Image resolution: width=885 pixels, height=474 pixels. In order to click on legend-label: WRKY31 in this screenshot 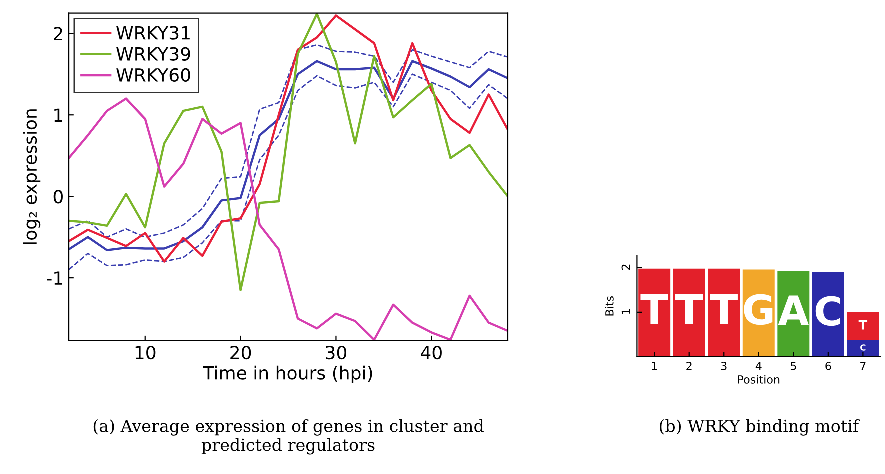, I will do `click(153, 33)`.